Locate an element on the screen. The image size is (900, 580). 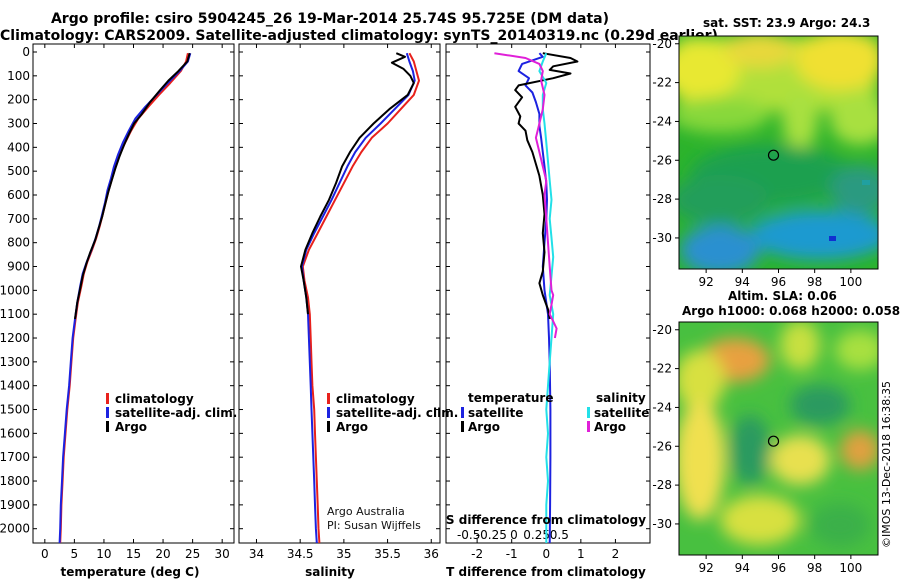
x-tick-label: 2 is located at coordinates (616, 554).